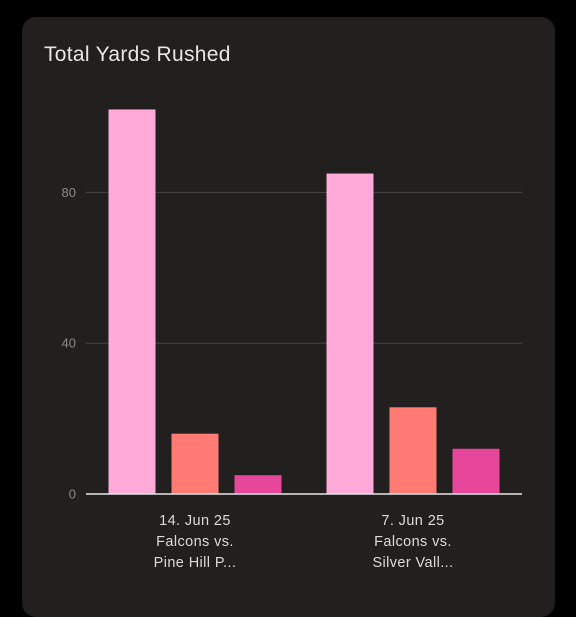 This screenshot has height=617, width=576. I want to click on y-tick-label: 0, so click(72, 494).